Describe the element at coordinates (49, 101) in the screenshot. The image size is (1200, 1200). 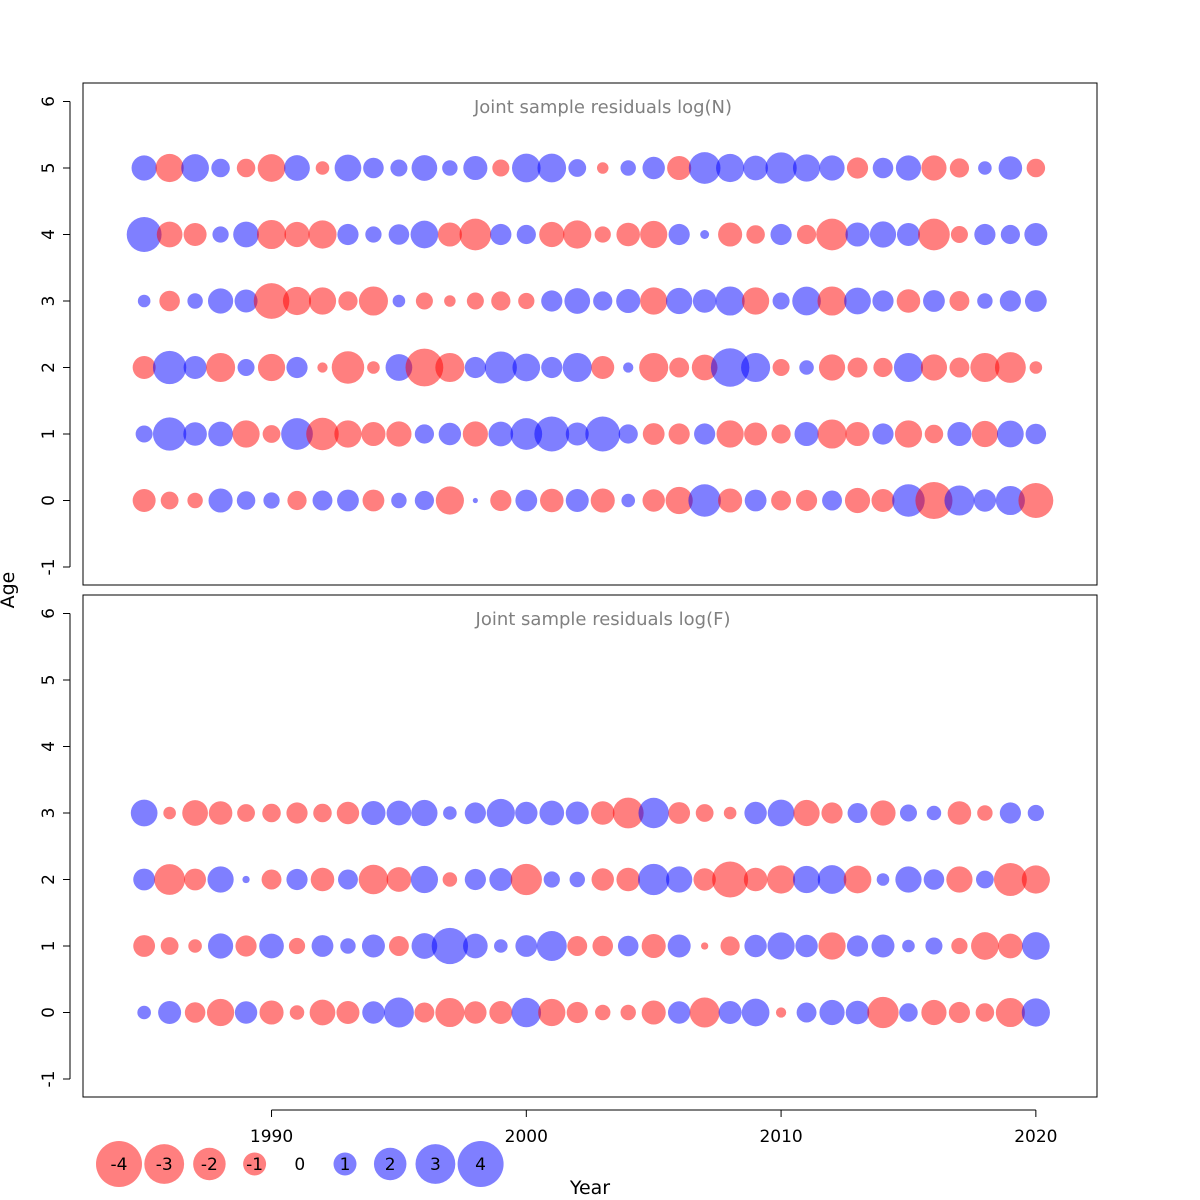
I see `y-tick-label: 6` at that location.